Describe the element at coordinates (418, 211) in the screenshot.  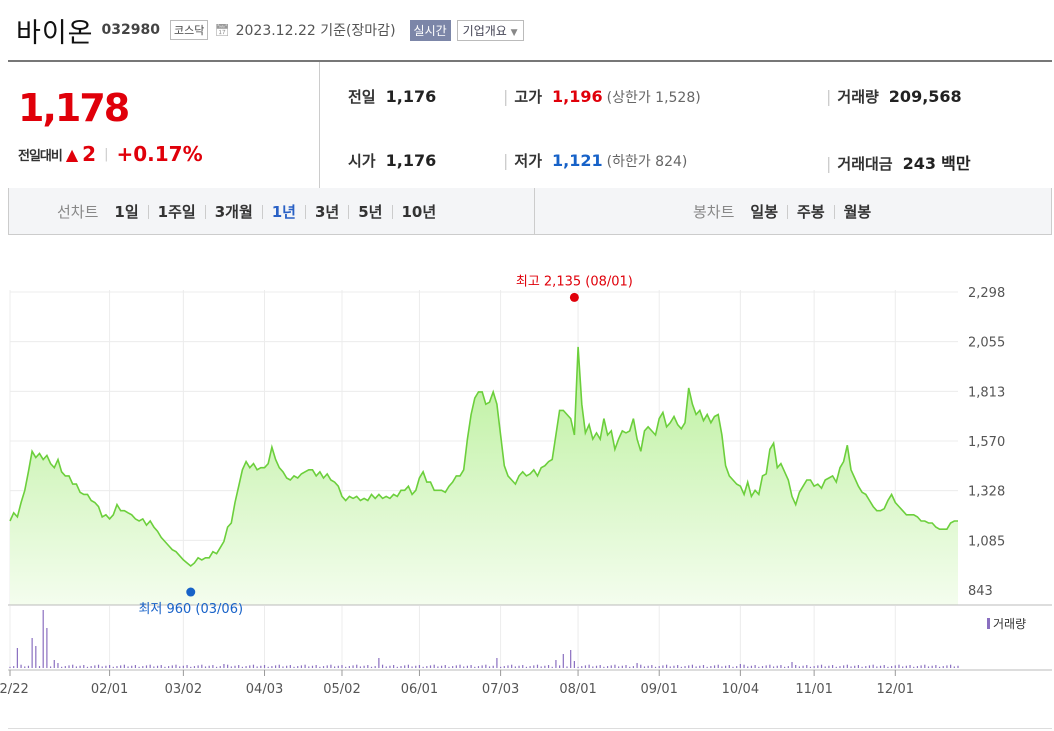
I see `tab-10y: 10년` at that location.